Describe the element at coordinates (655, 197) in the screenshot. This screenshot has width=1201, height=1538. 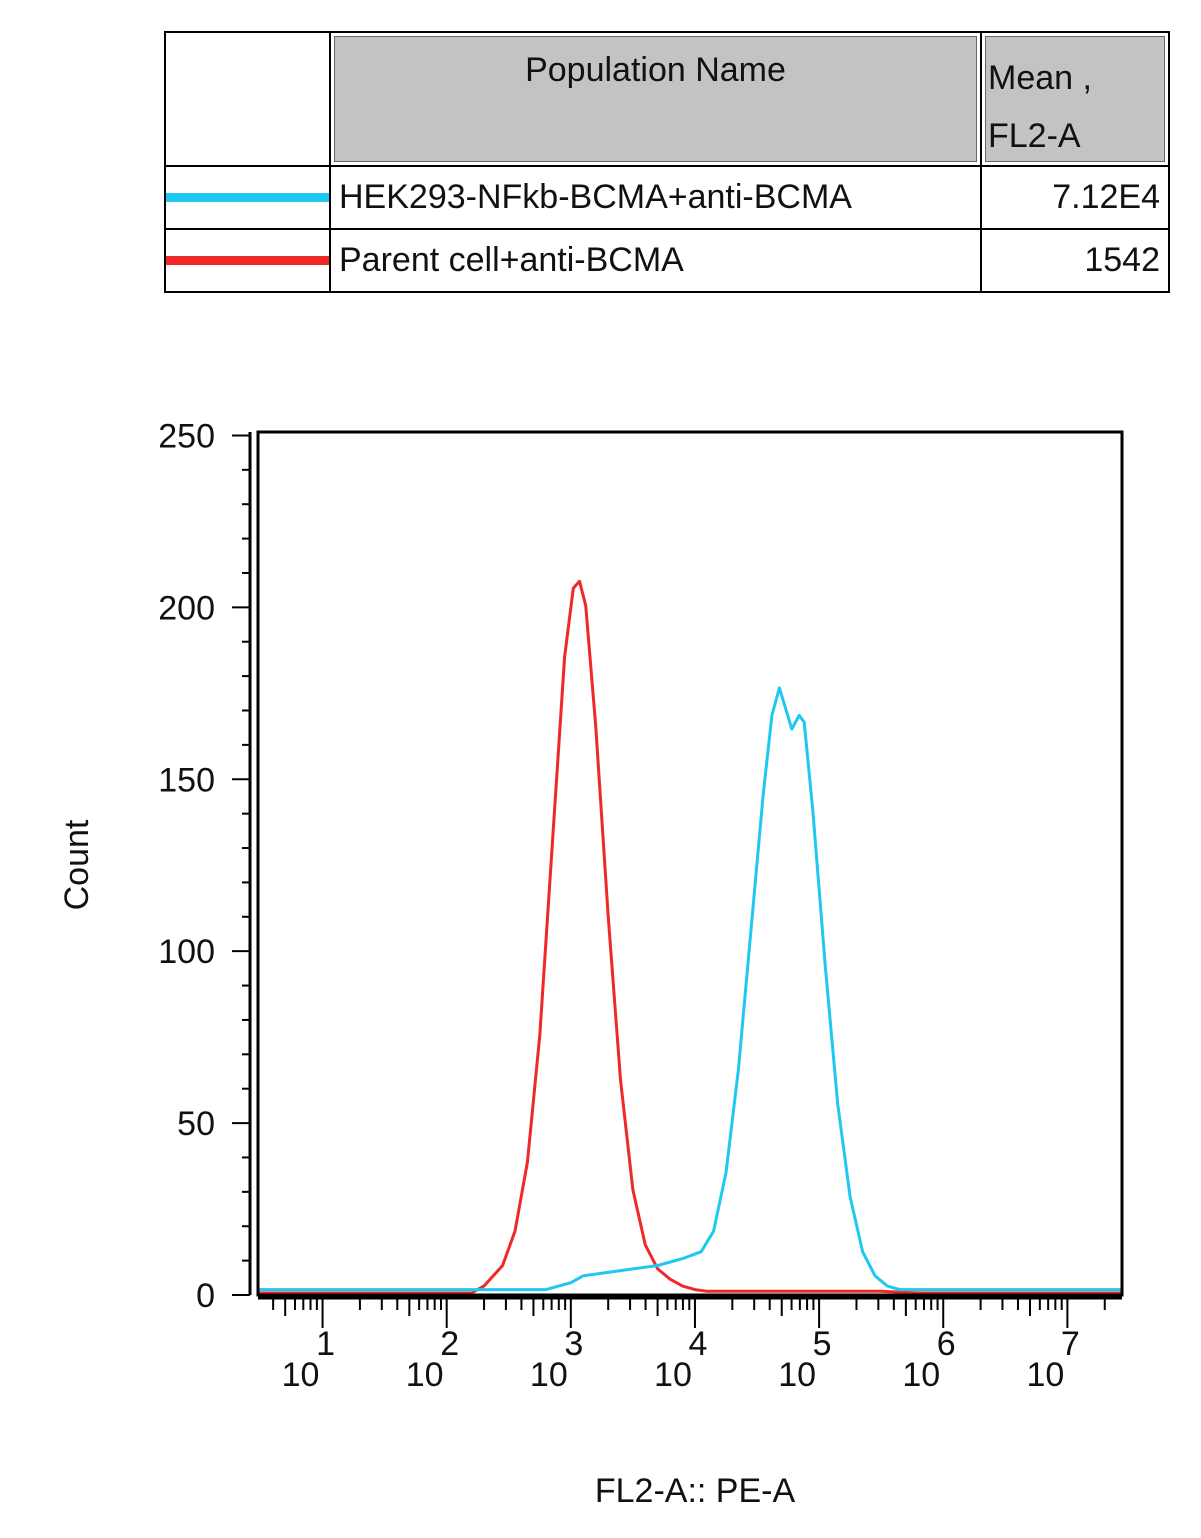
I see `legend-row-name: HEK293-NFkb-BCMA+anti-BCMA` at that location.